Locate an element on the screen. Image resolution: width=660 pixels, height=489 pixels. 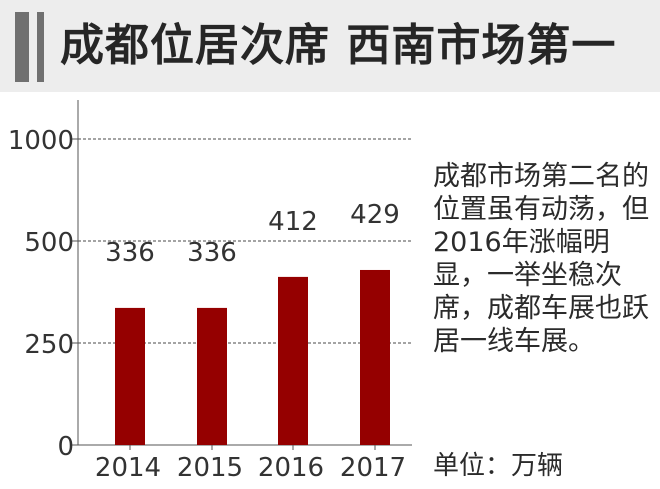
unit-label: 单位：万辆 is located at coordinates (498, 466).